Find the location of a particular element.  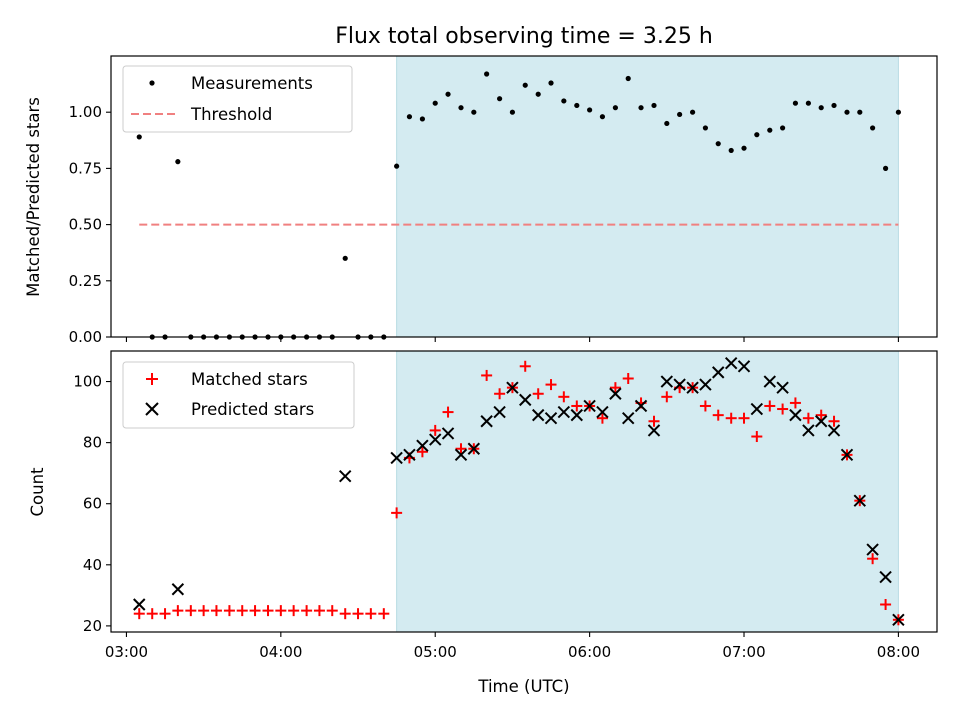

x-tick-label: 04:00 is located at coordinates (280, 652).